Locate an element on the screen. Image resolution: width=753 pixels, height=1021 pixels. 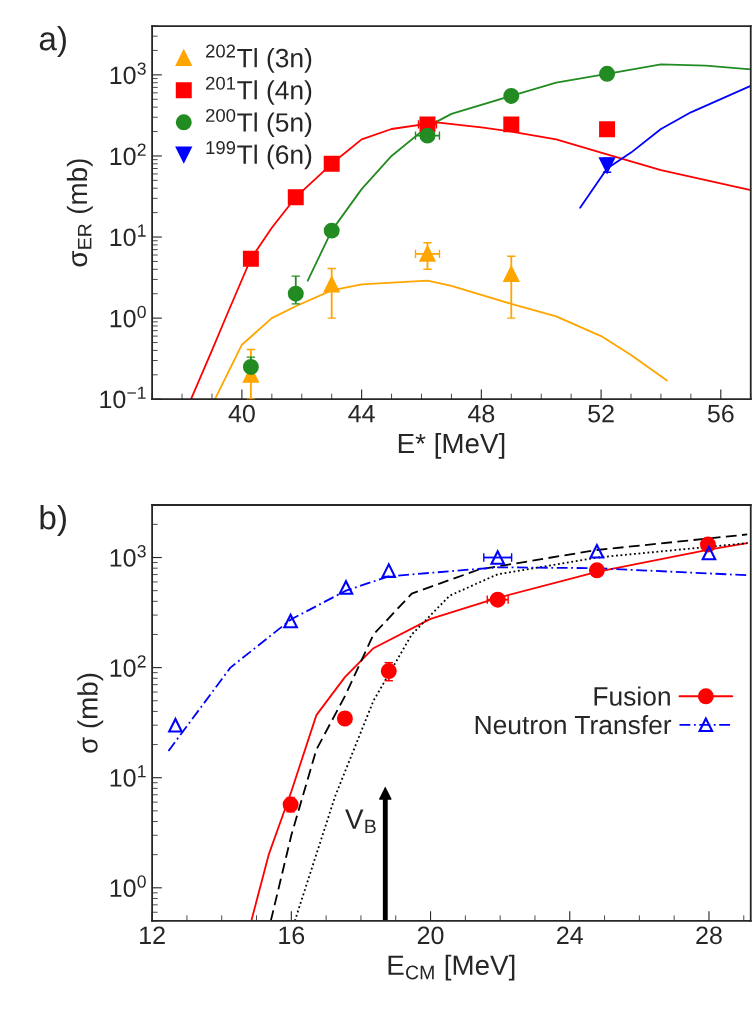
y-axis-title: σ (mb) is located at coordinates (90, 713).